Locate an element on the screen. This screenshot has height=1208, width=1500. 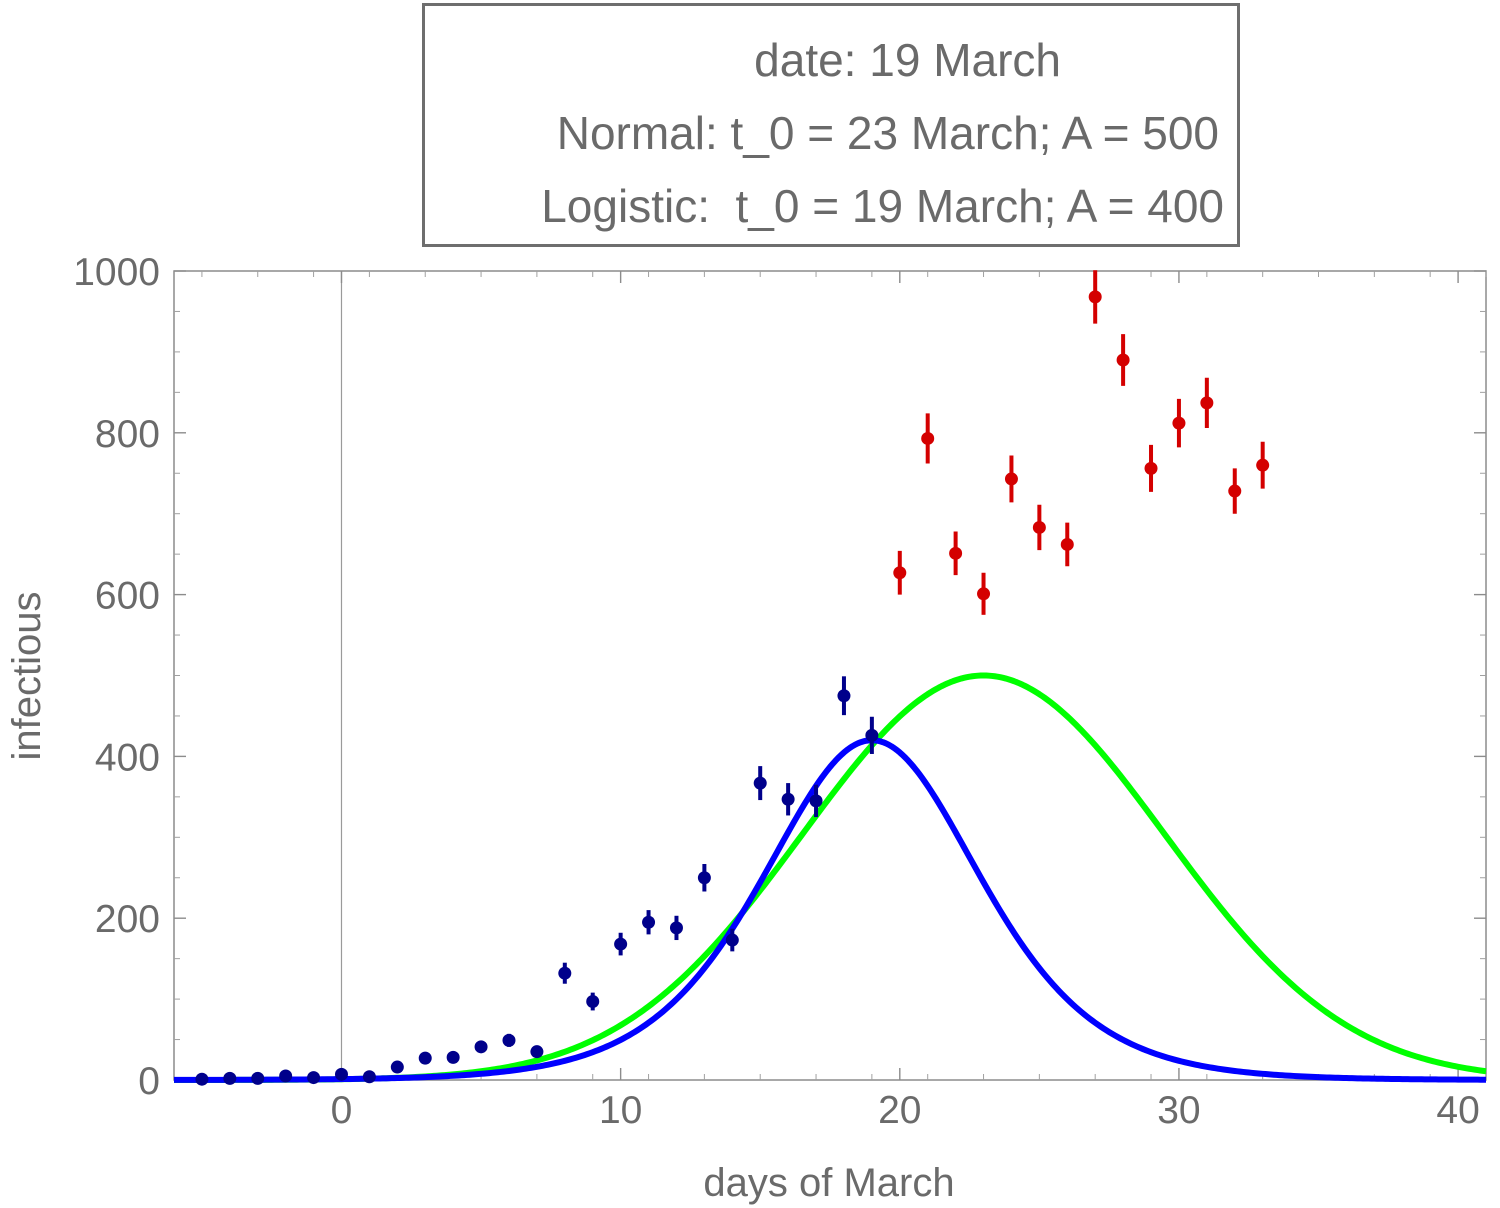
y-tick-label: 600 is located at coordinates (127, 596).